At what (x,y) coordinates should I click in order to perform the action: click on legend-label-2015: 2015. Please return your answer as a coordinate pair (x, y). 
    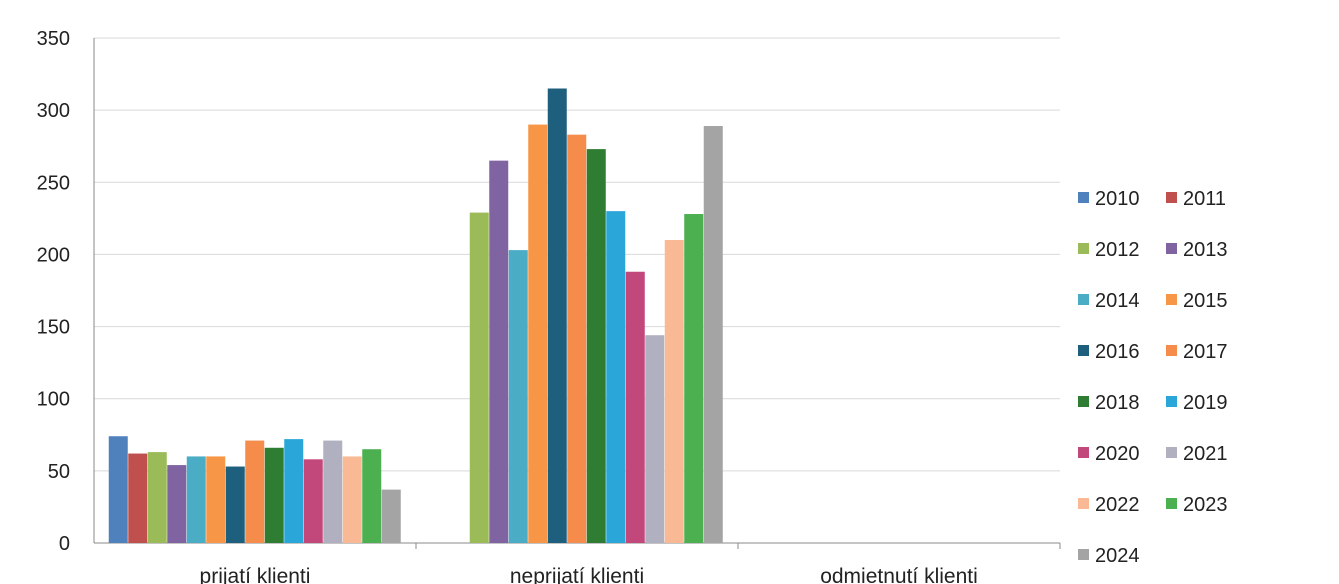
    Looking at the image, I should click on (1205, 301).